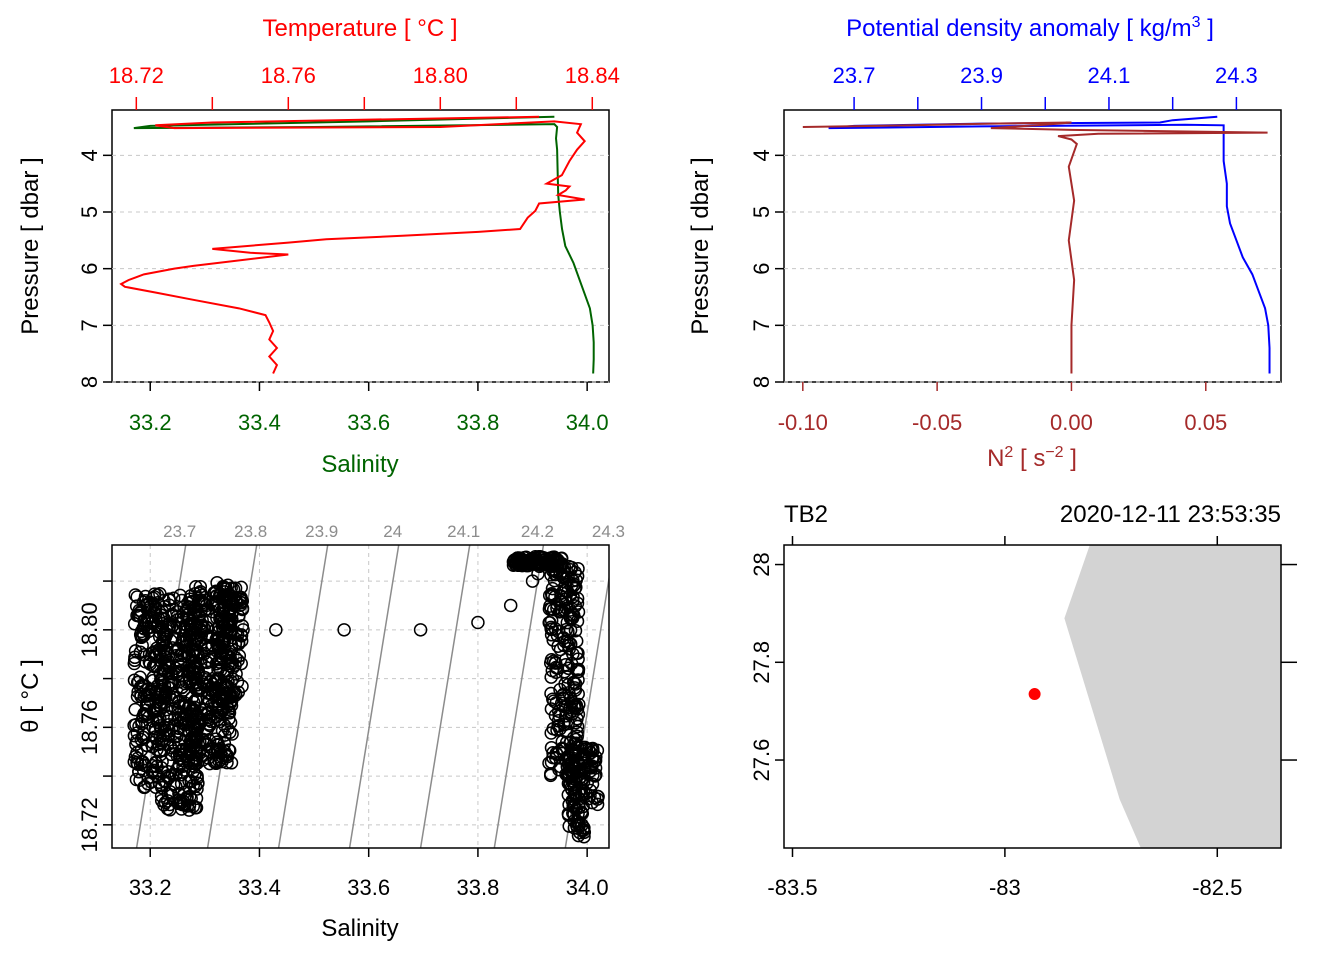 Image resolution: width=1344 pixels, height=960 pixels. What do you see at coordinates (478, 422) in the screenshot?
I see `salinity-tick-label: 33.8` at bounding box center [478, 422].